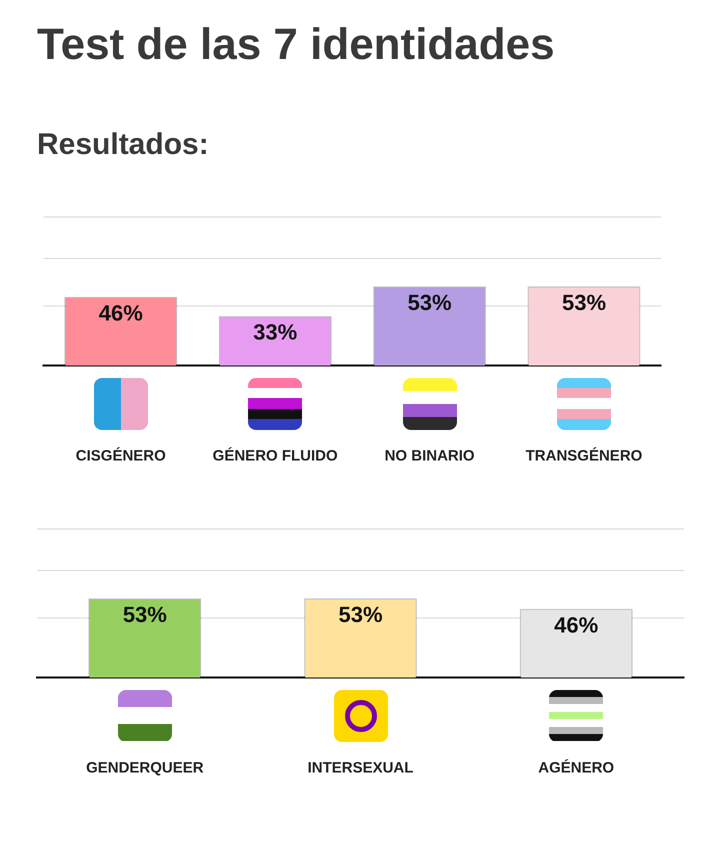  Describe the element at coordinates (275, 332) in the screenshot. I see `data-label: 33%` at that location.